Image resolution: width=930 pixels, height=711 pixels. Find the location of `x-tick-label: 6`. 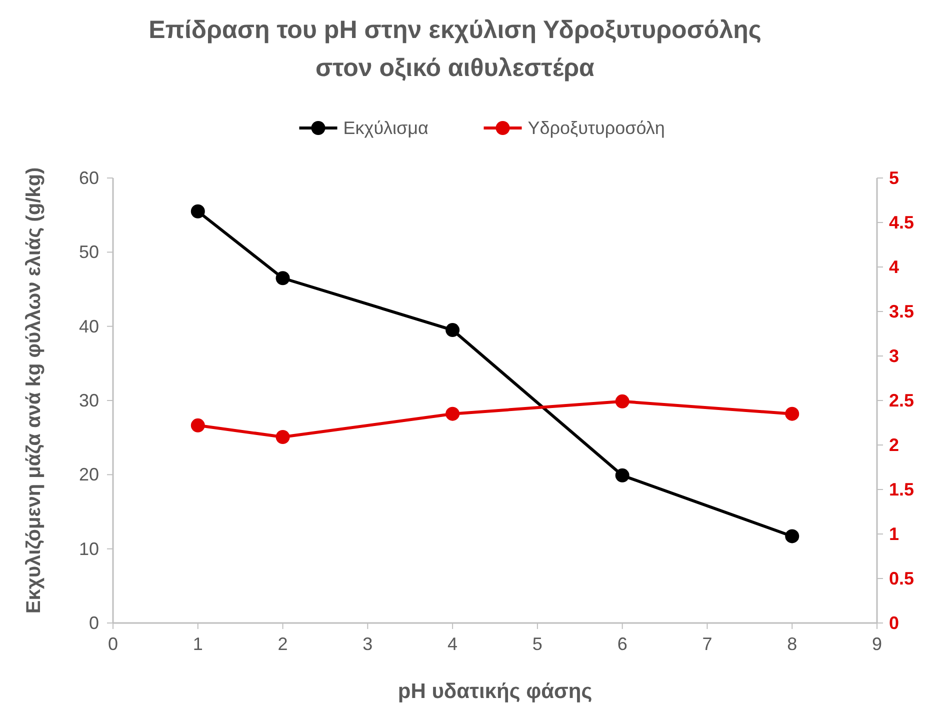

x-tick-label: 6 is located at coordinates (622, 644).